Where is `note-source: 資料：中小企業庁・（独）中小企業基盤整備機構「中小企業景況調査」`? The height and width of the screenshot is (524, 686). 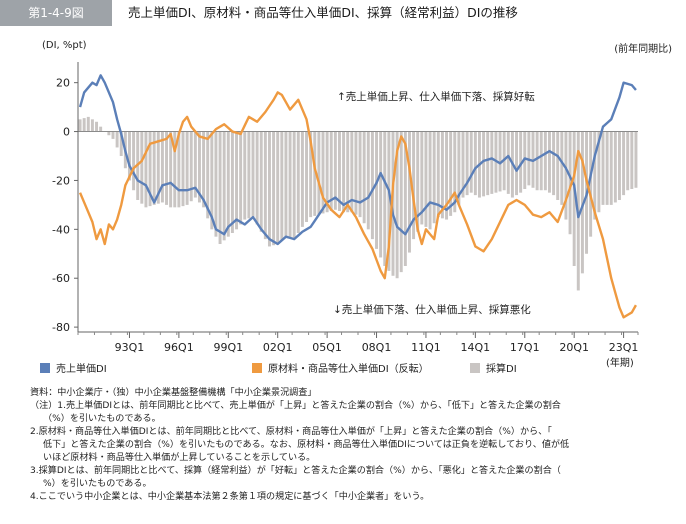
note-source: 資料：中小企業庁・（独）中小企業基盤整備機構「中小企業景況調査」 is located at coordinates (173, 393).